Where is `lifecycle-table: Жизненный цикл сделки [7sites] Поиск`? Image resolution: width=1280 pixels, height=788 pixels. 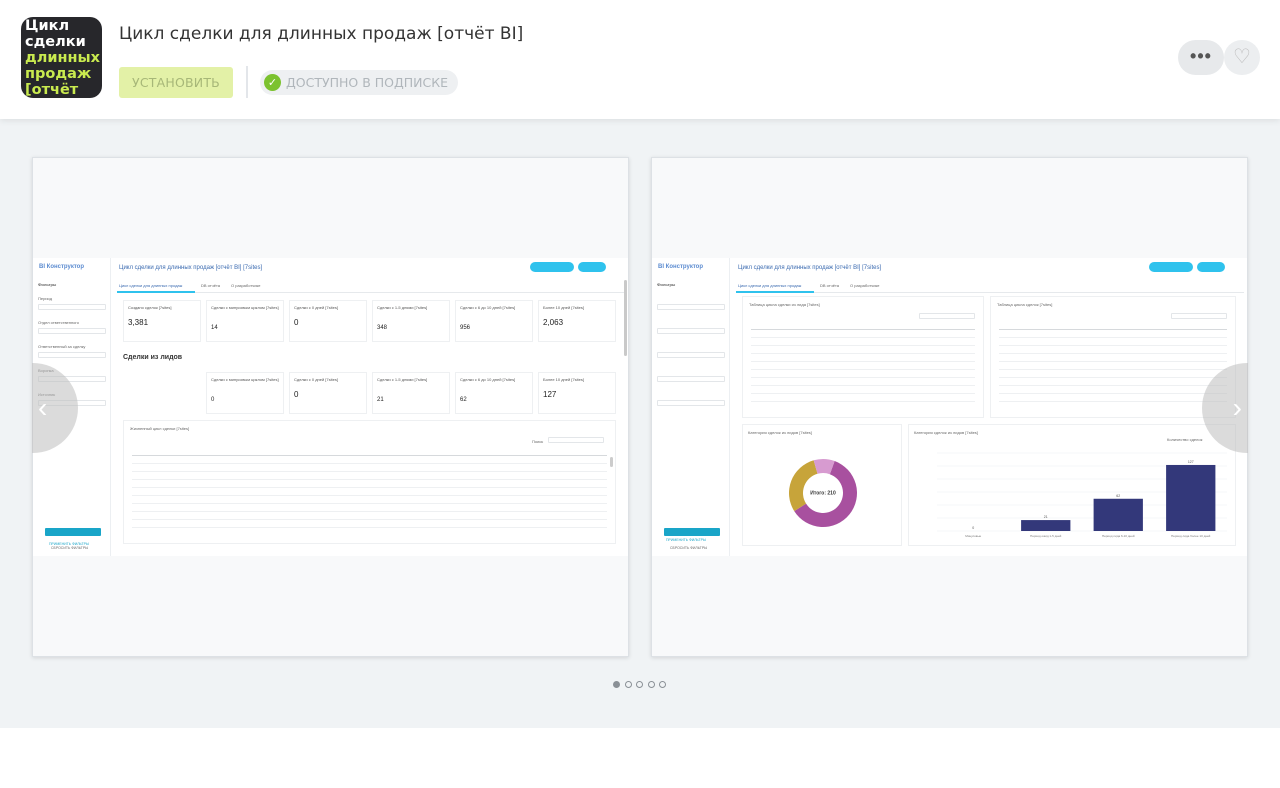
lifecycle-table: Жизненный цикл сделки [7sites] Поиск is located at coordinates (369, 482).